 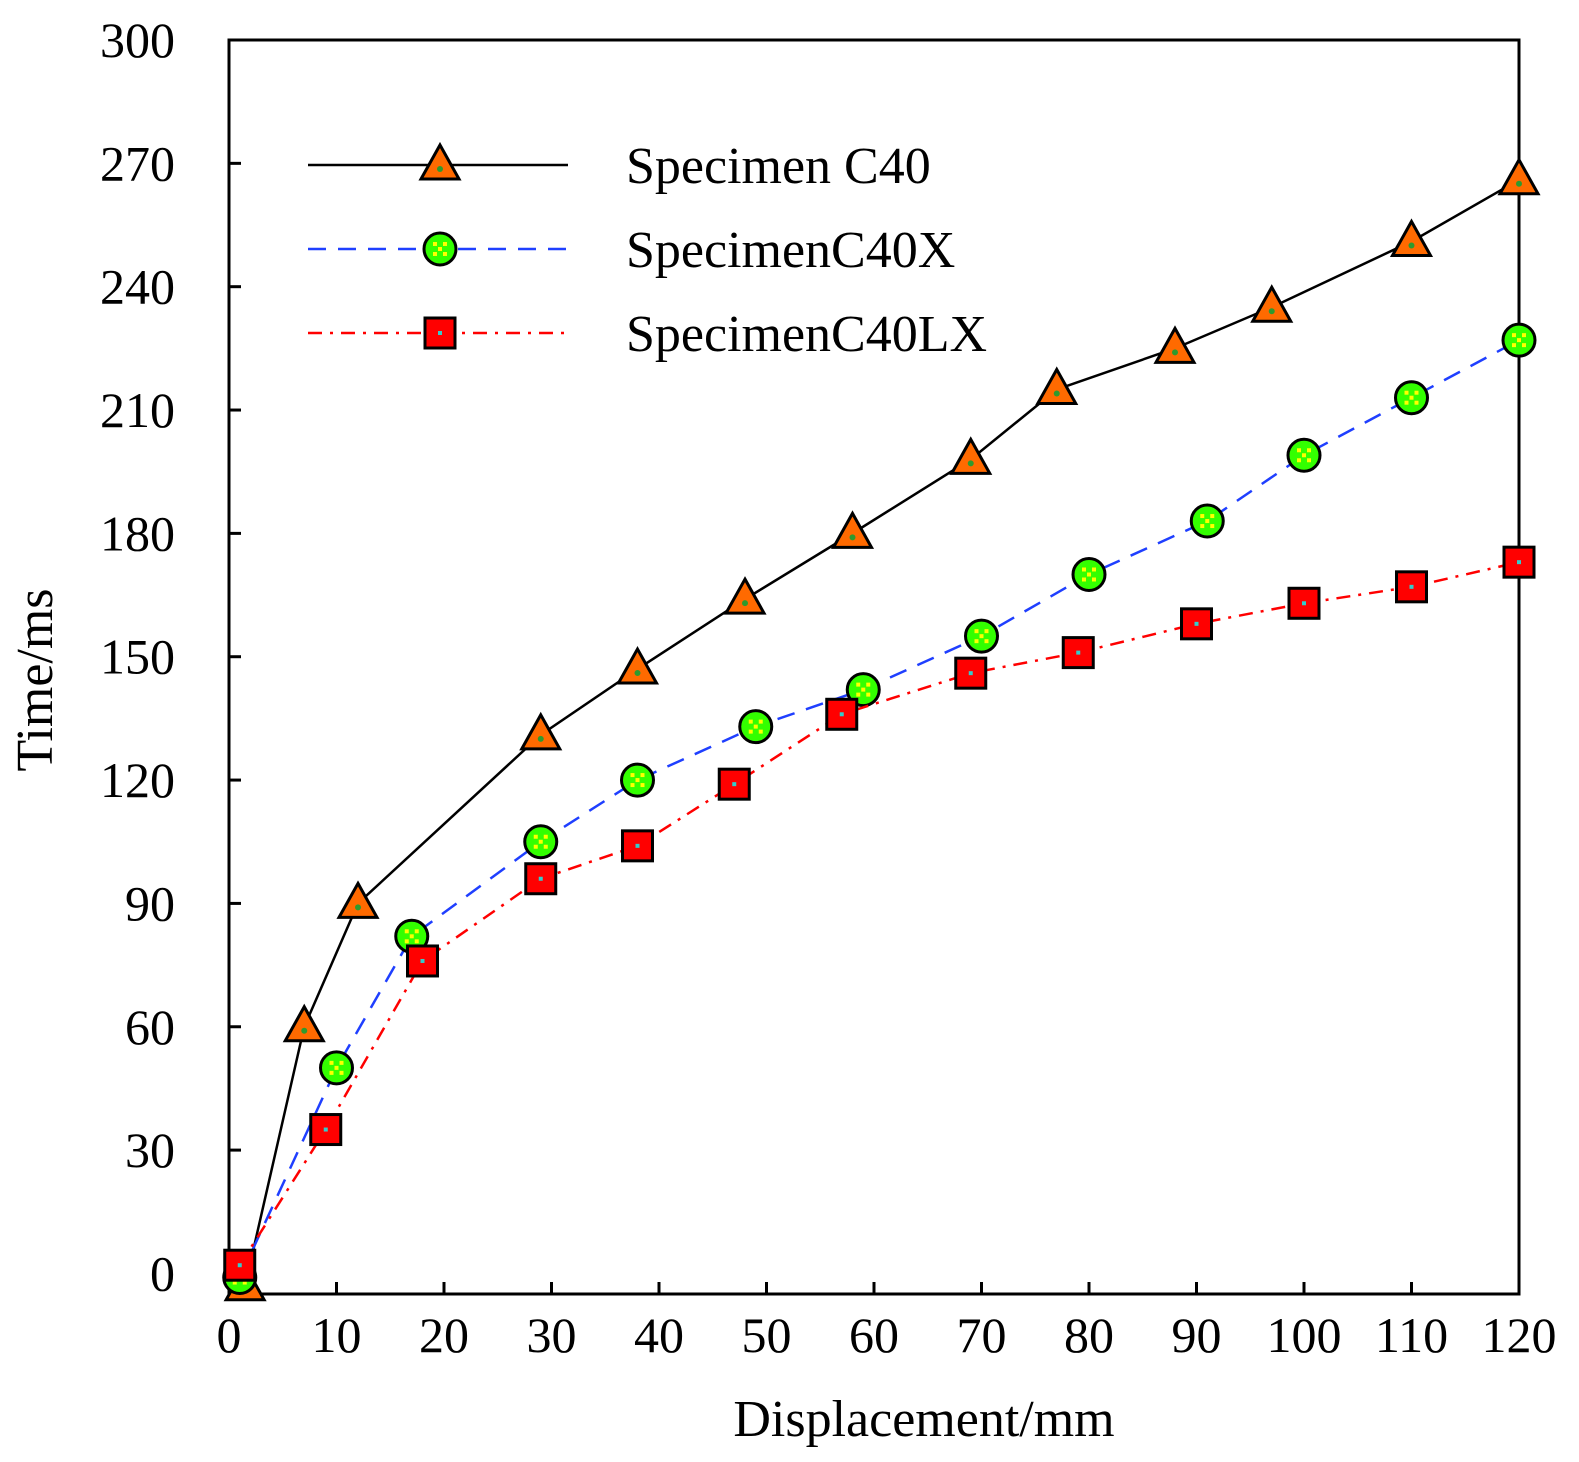 What do you see at coordinates (1411, 1335) in the screenshot?
I see `x-tick-label-110: 110` at bounding box center [1411, 1335].